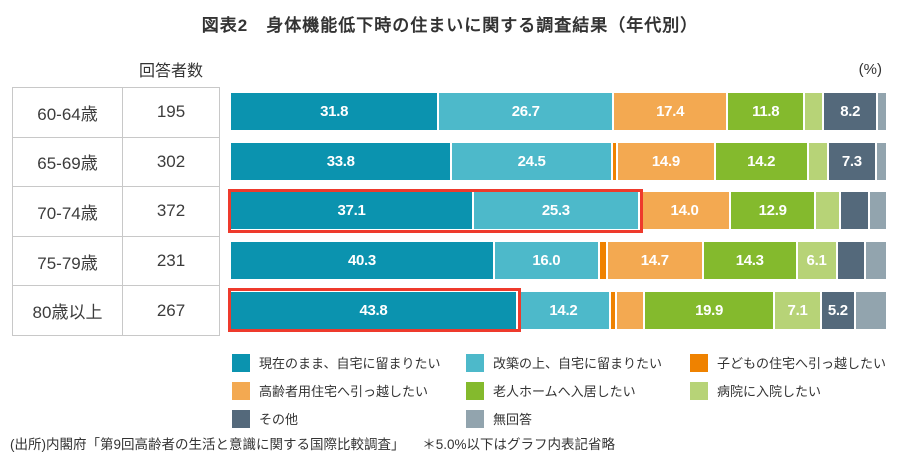 The width and height of the screenshot is (900, 462). Describe the element at coordinates (851, 112) in the screenshot. I see `bar-segment: 8.2` at that location.